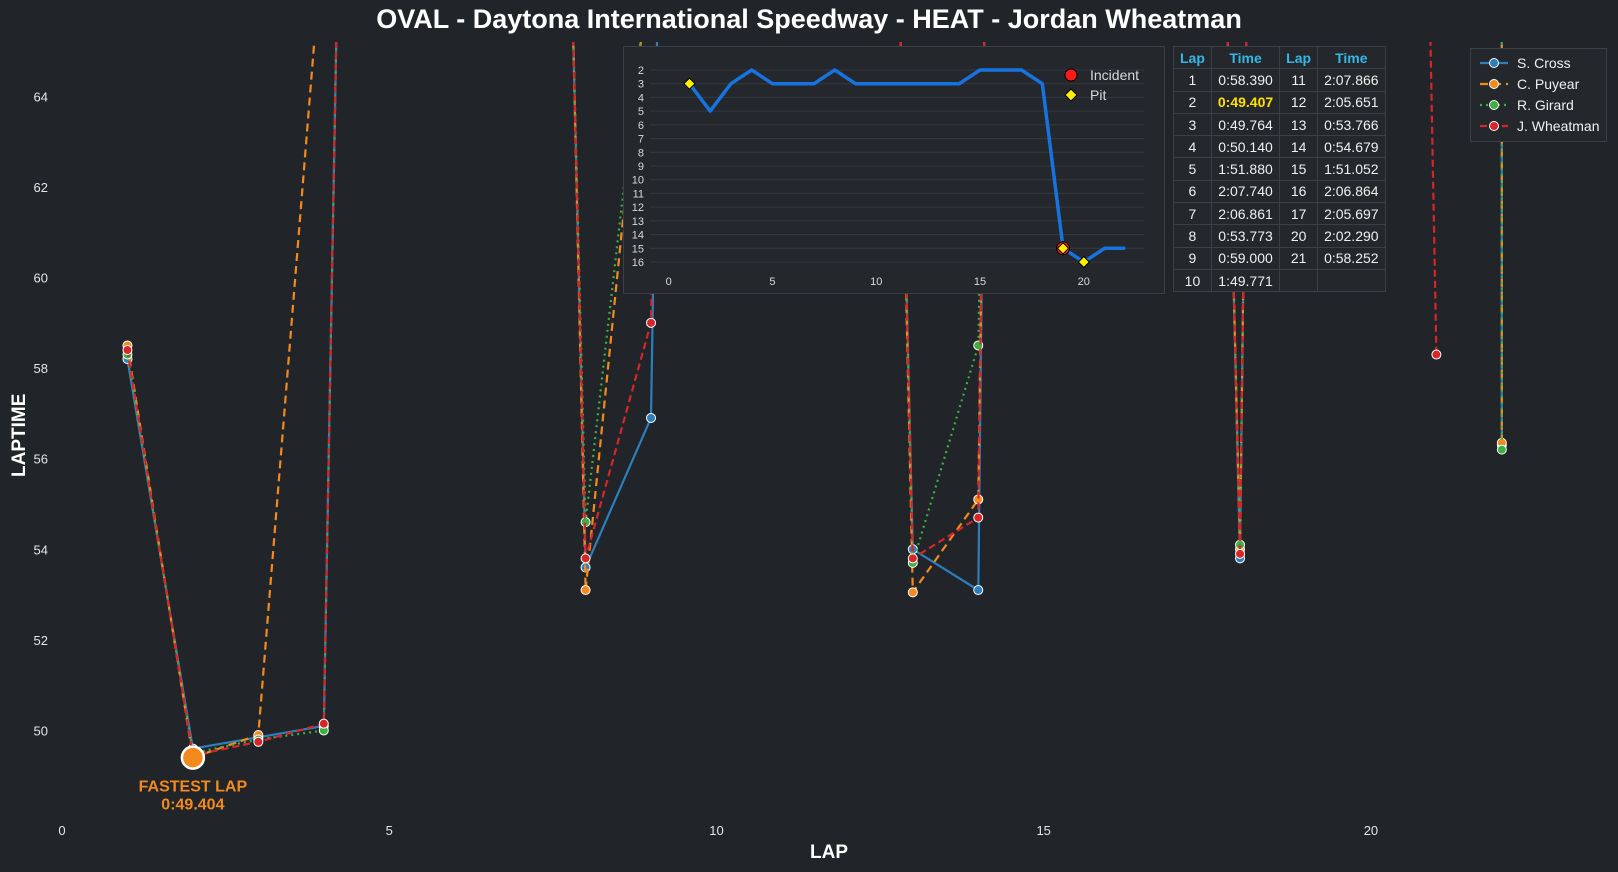  Describe the element at coordinates (638, 208) in the screenshot. I see `inset-y-tick: 12` at that location.